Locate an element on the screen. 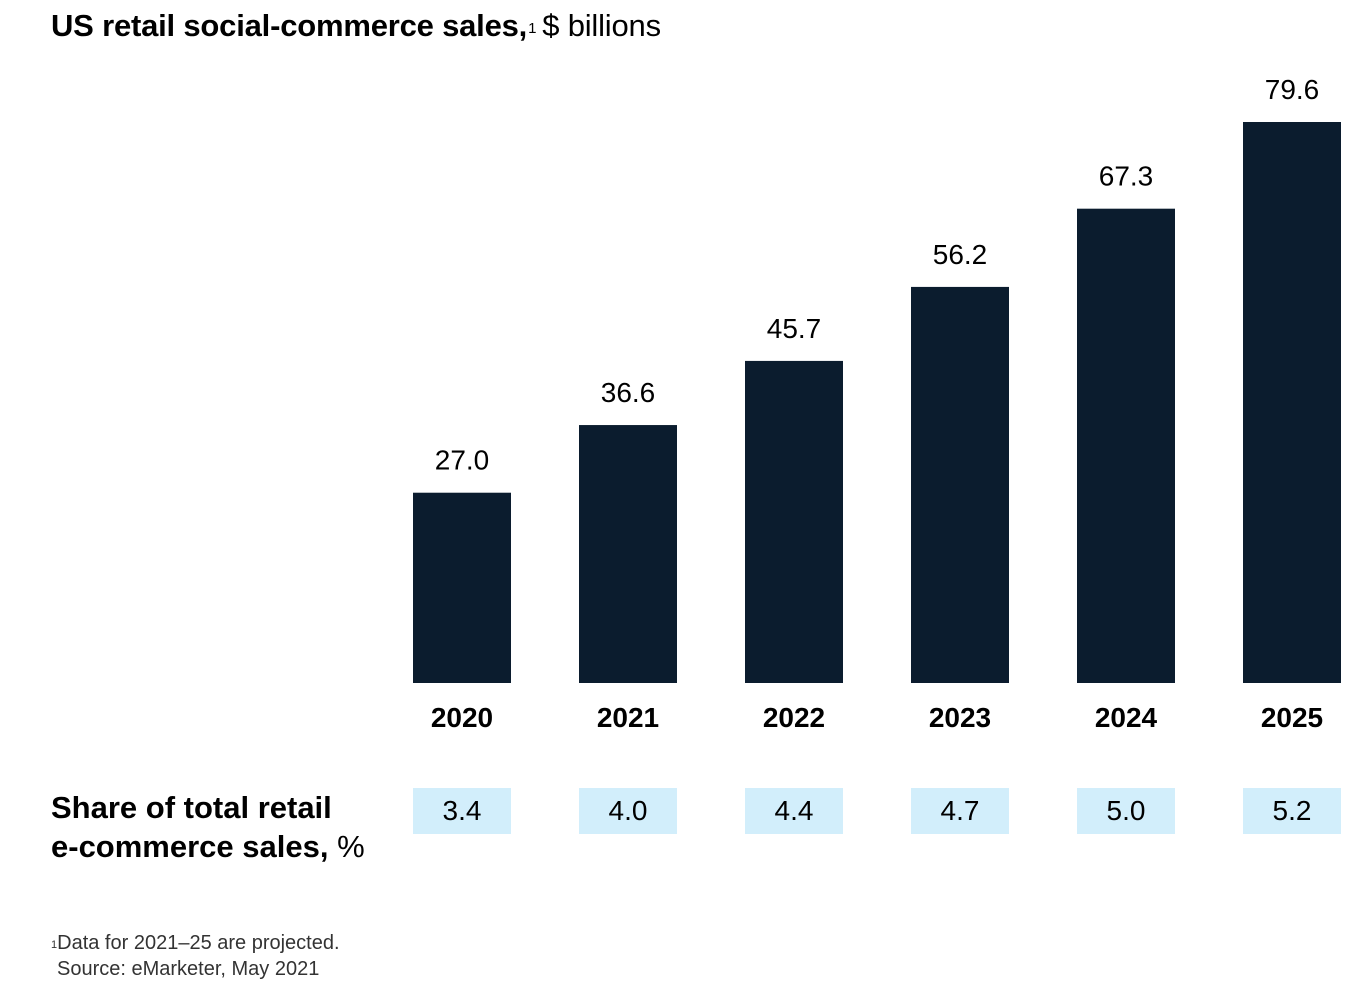  value-label-2025: 79.6 is located at coordinates (1292, 89).